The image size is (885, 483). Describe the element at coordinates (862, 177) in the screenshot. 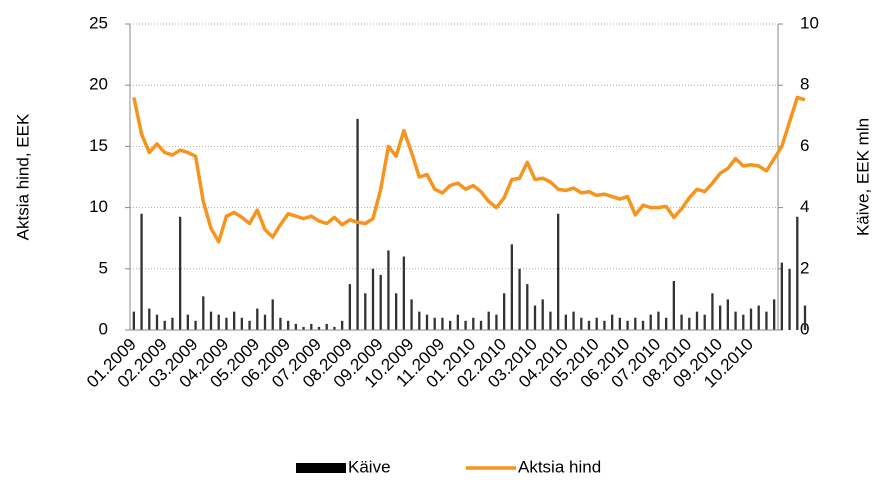

I see `y2-axis-label: Käive, EEK mln` at that location.